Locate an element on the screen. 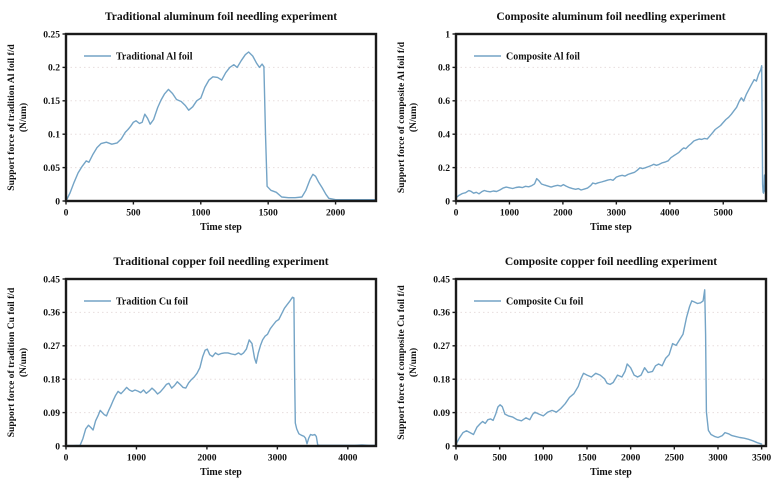 The width and height of the screenshot is (780, 490). legend-label: Traditional Al foil is located at coordinates (154, 57).